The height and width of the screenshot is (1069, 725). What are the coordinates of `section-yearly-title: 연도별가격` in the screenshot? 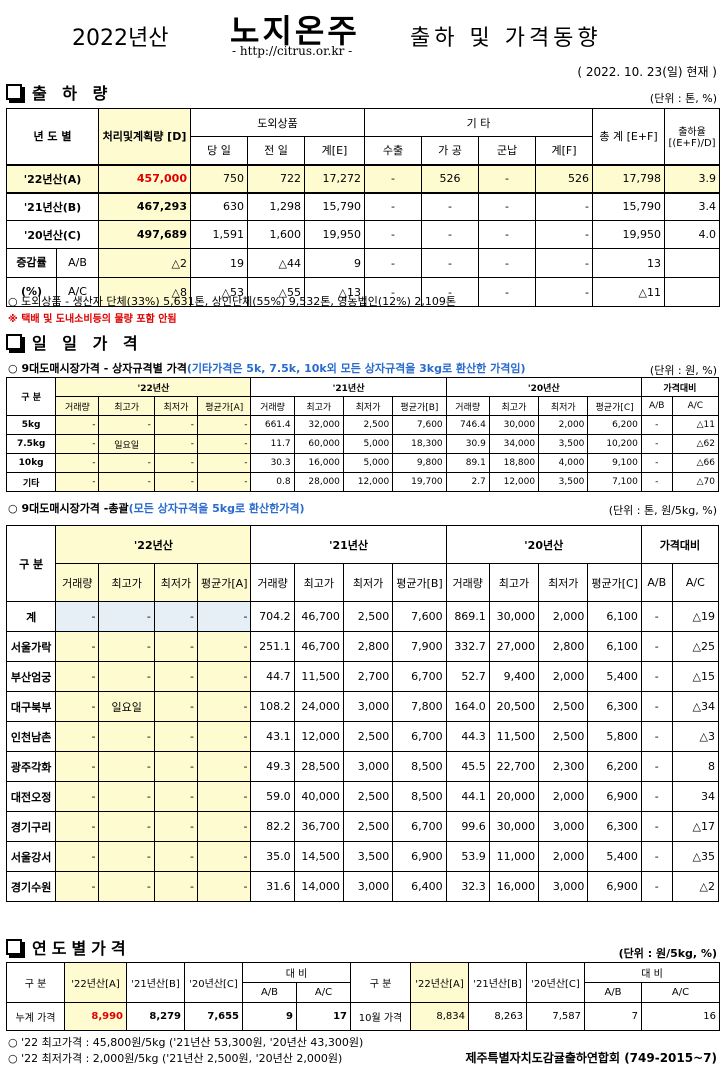 It's located at (68, 947).